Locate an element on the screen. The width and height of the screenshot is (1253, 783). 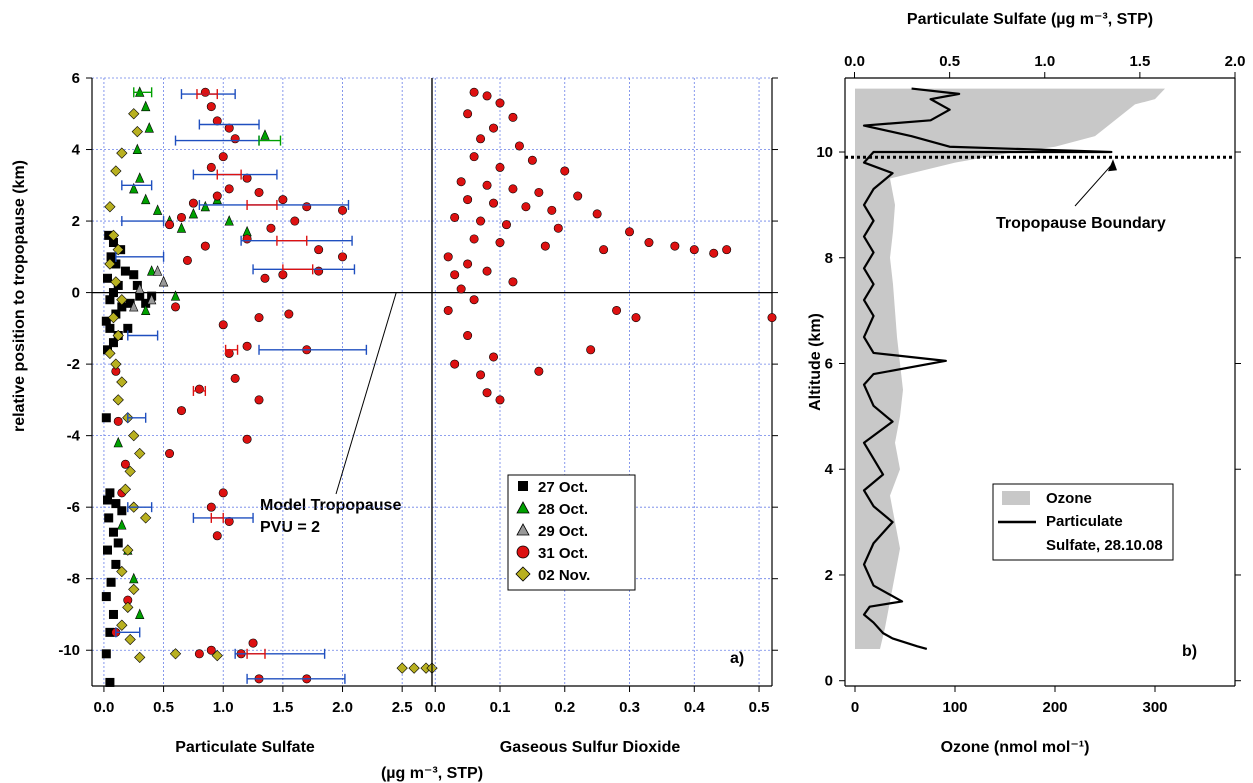
tropopause-annotation-line1: Model Tropopause is located at coordinates (330, 505).